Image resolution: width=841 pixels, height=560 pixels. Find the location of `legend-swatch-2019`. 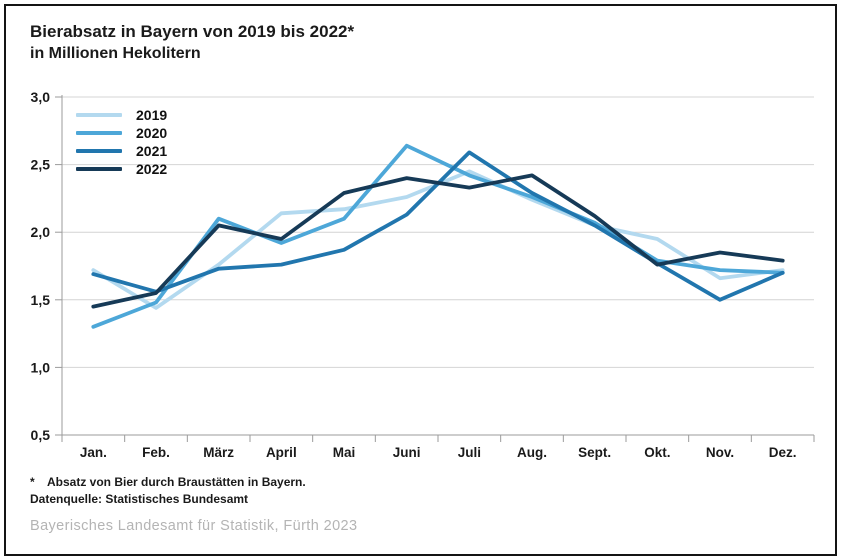

legend-swatch-2019 is located at coordinates (99, 115).